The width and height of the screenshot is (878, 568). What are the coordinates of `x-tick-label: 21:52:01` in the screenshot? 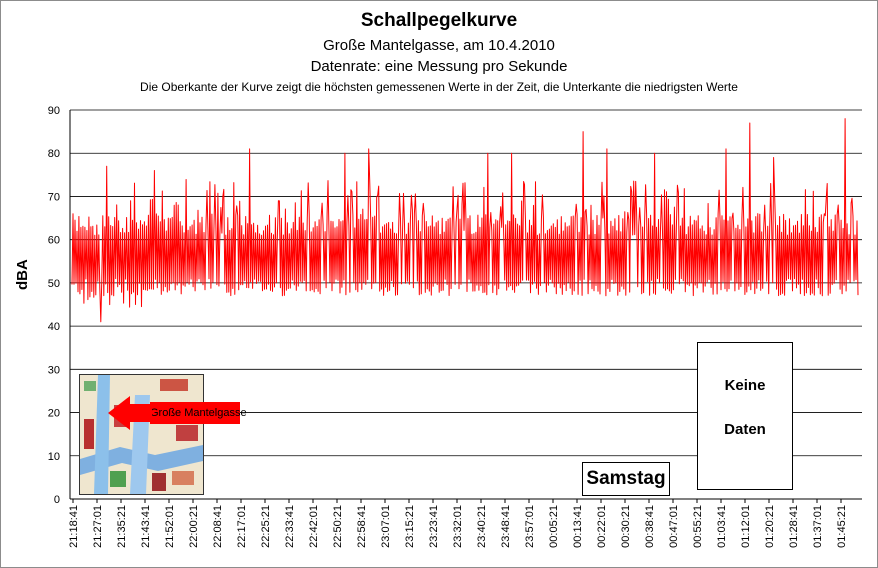 It's located at (170, 526).